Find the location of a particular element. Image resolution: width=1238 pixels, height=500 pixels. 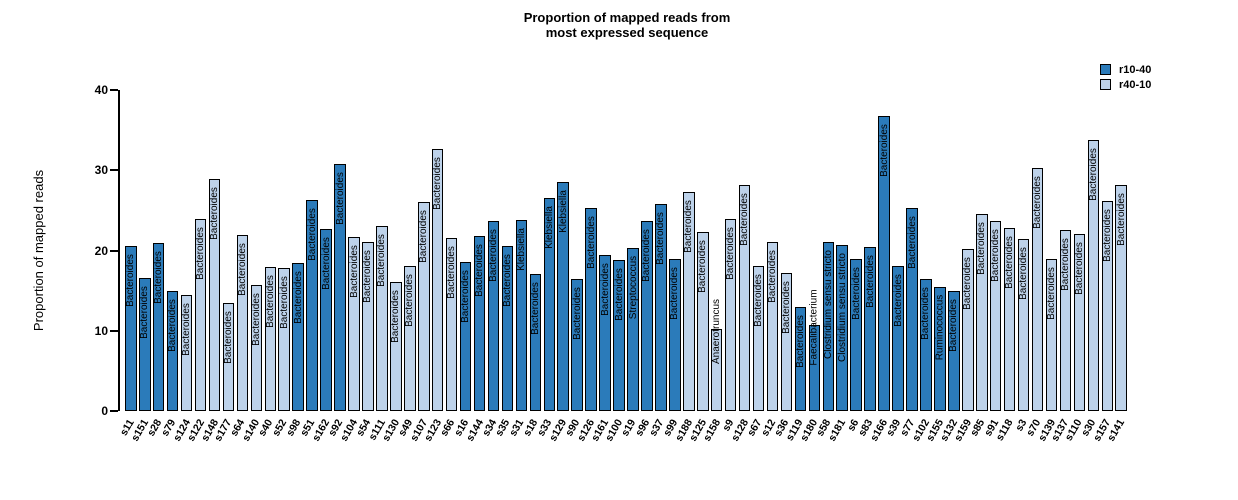

y-axis-label: Proportion of mapped reads is located at coordinates (38, 250).